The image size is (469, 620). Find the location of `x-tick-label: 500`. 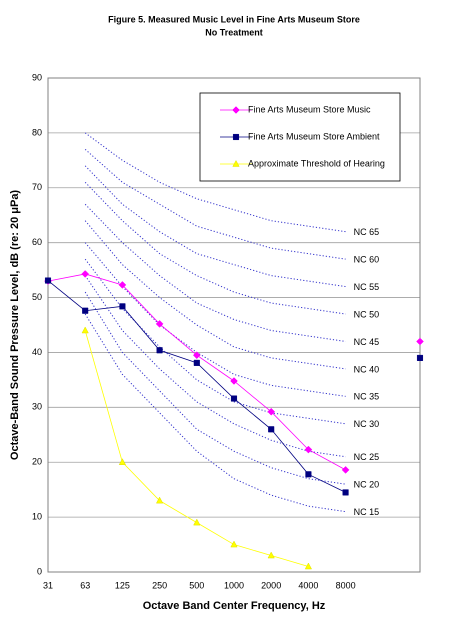

x-tick-label: 500 is located at coordinates (196, 585).